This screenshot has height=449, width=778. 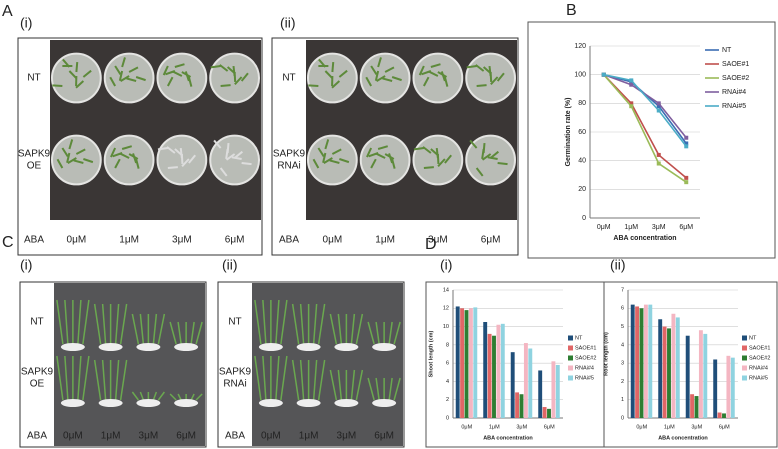 I want to click on row-label: OE, so click(x=37, y=384).